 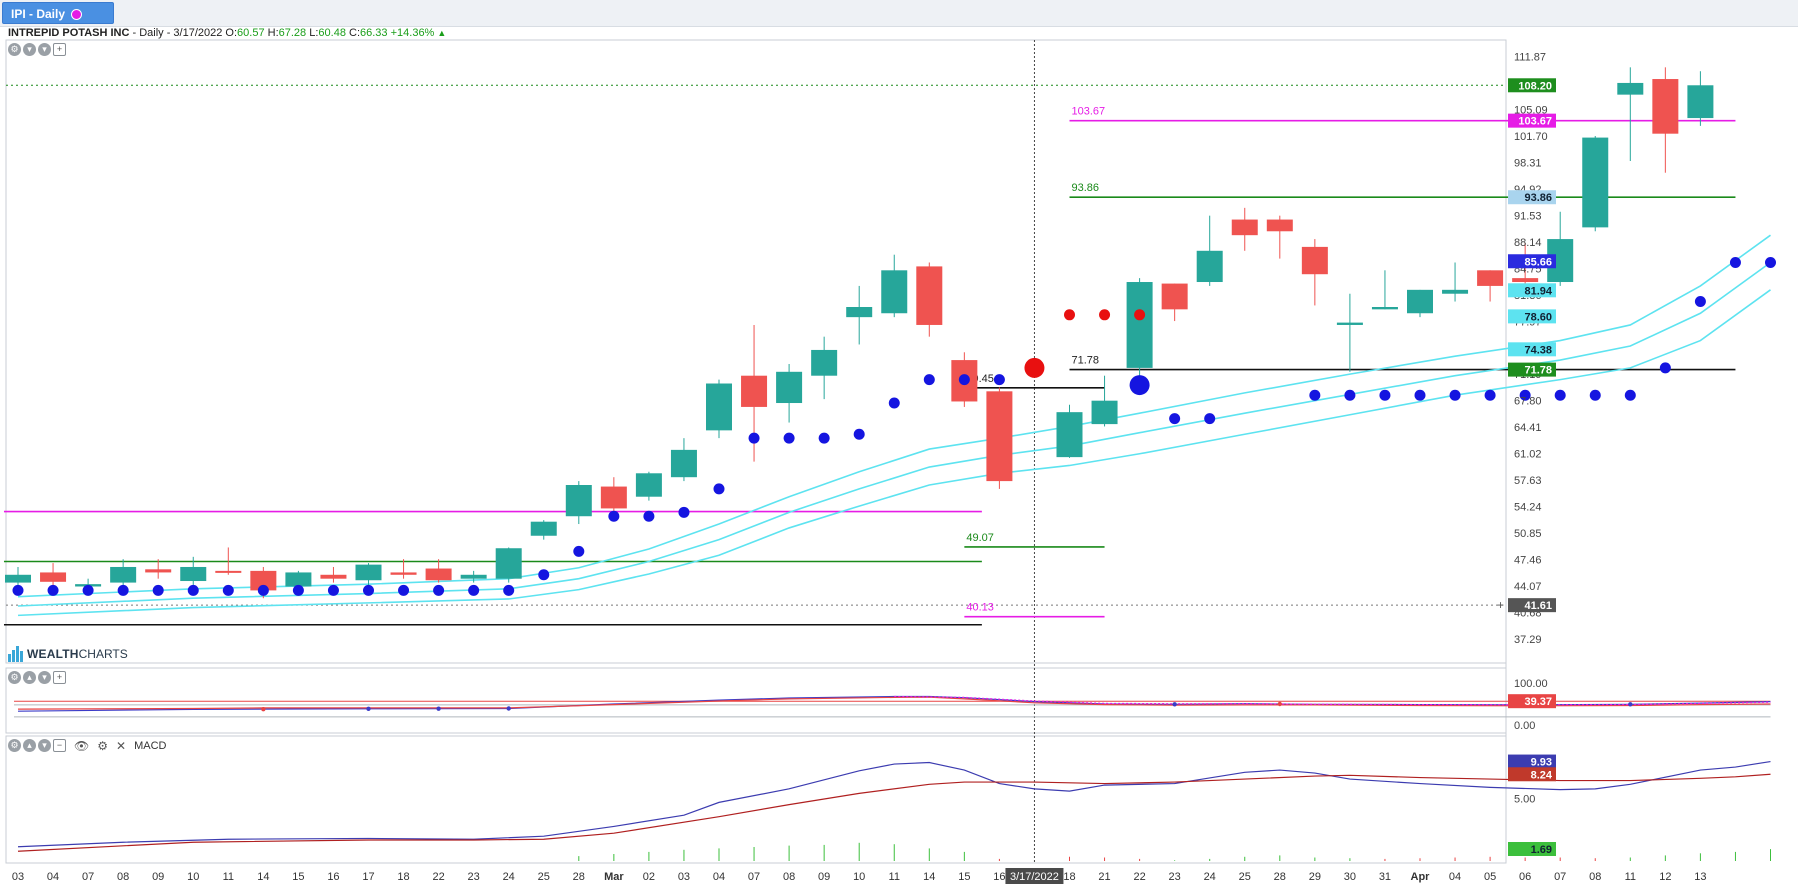 I want to click on x-tick-label: 30, so click(x=1350, y=877).